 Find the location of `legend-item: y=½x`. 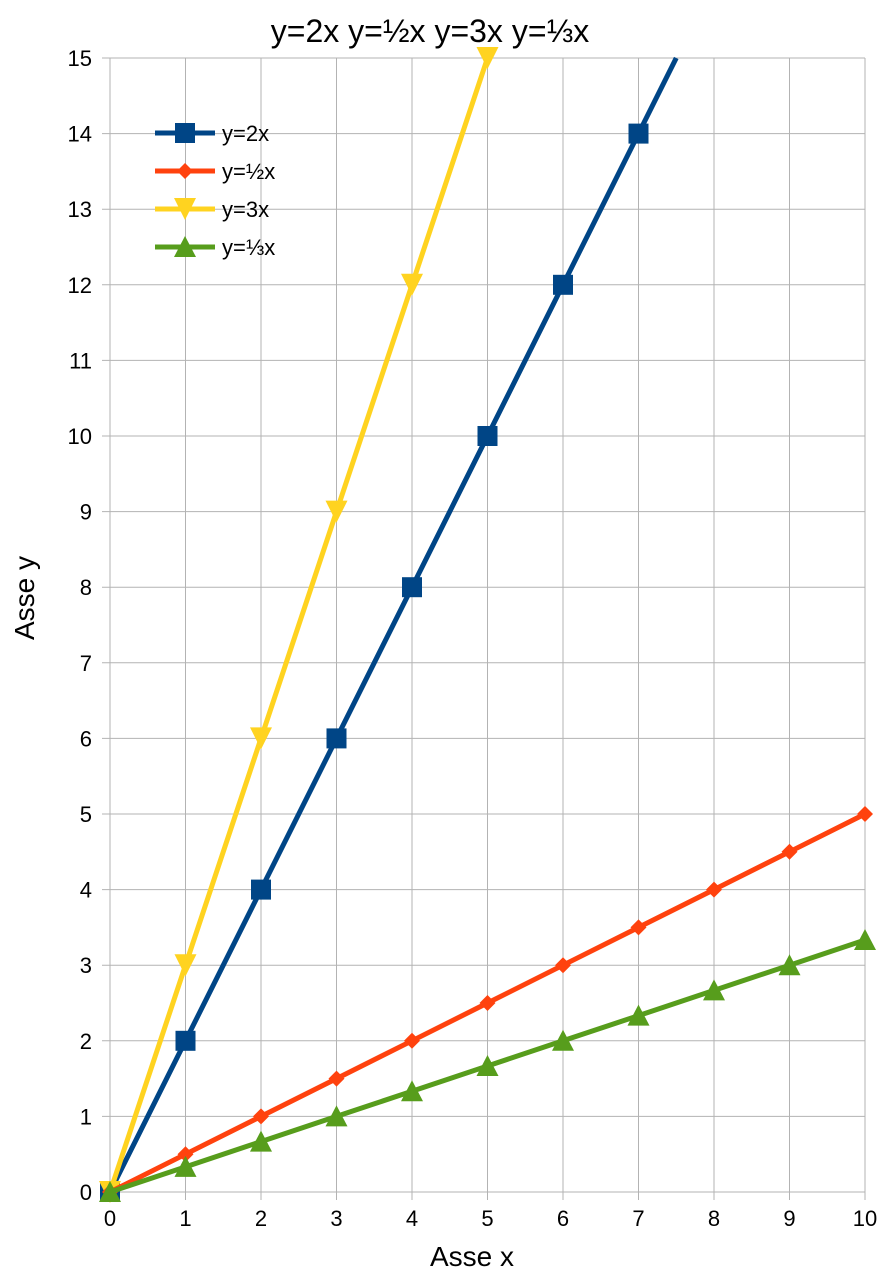

legend-item: y=½x is located at coordinates (215, 171).